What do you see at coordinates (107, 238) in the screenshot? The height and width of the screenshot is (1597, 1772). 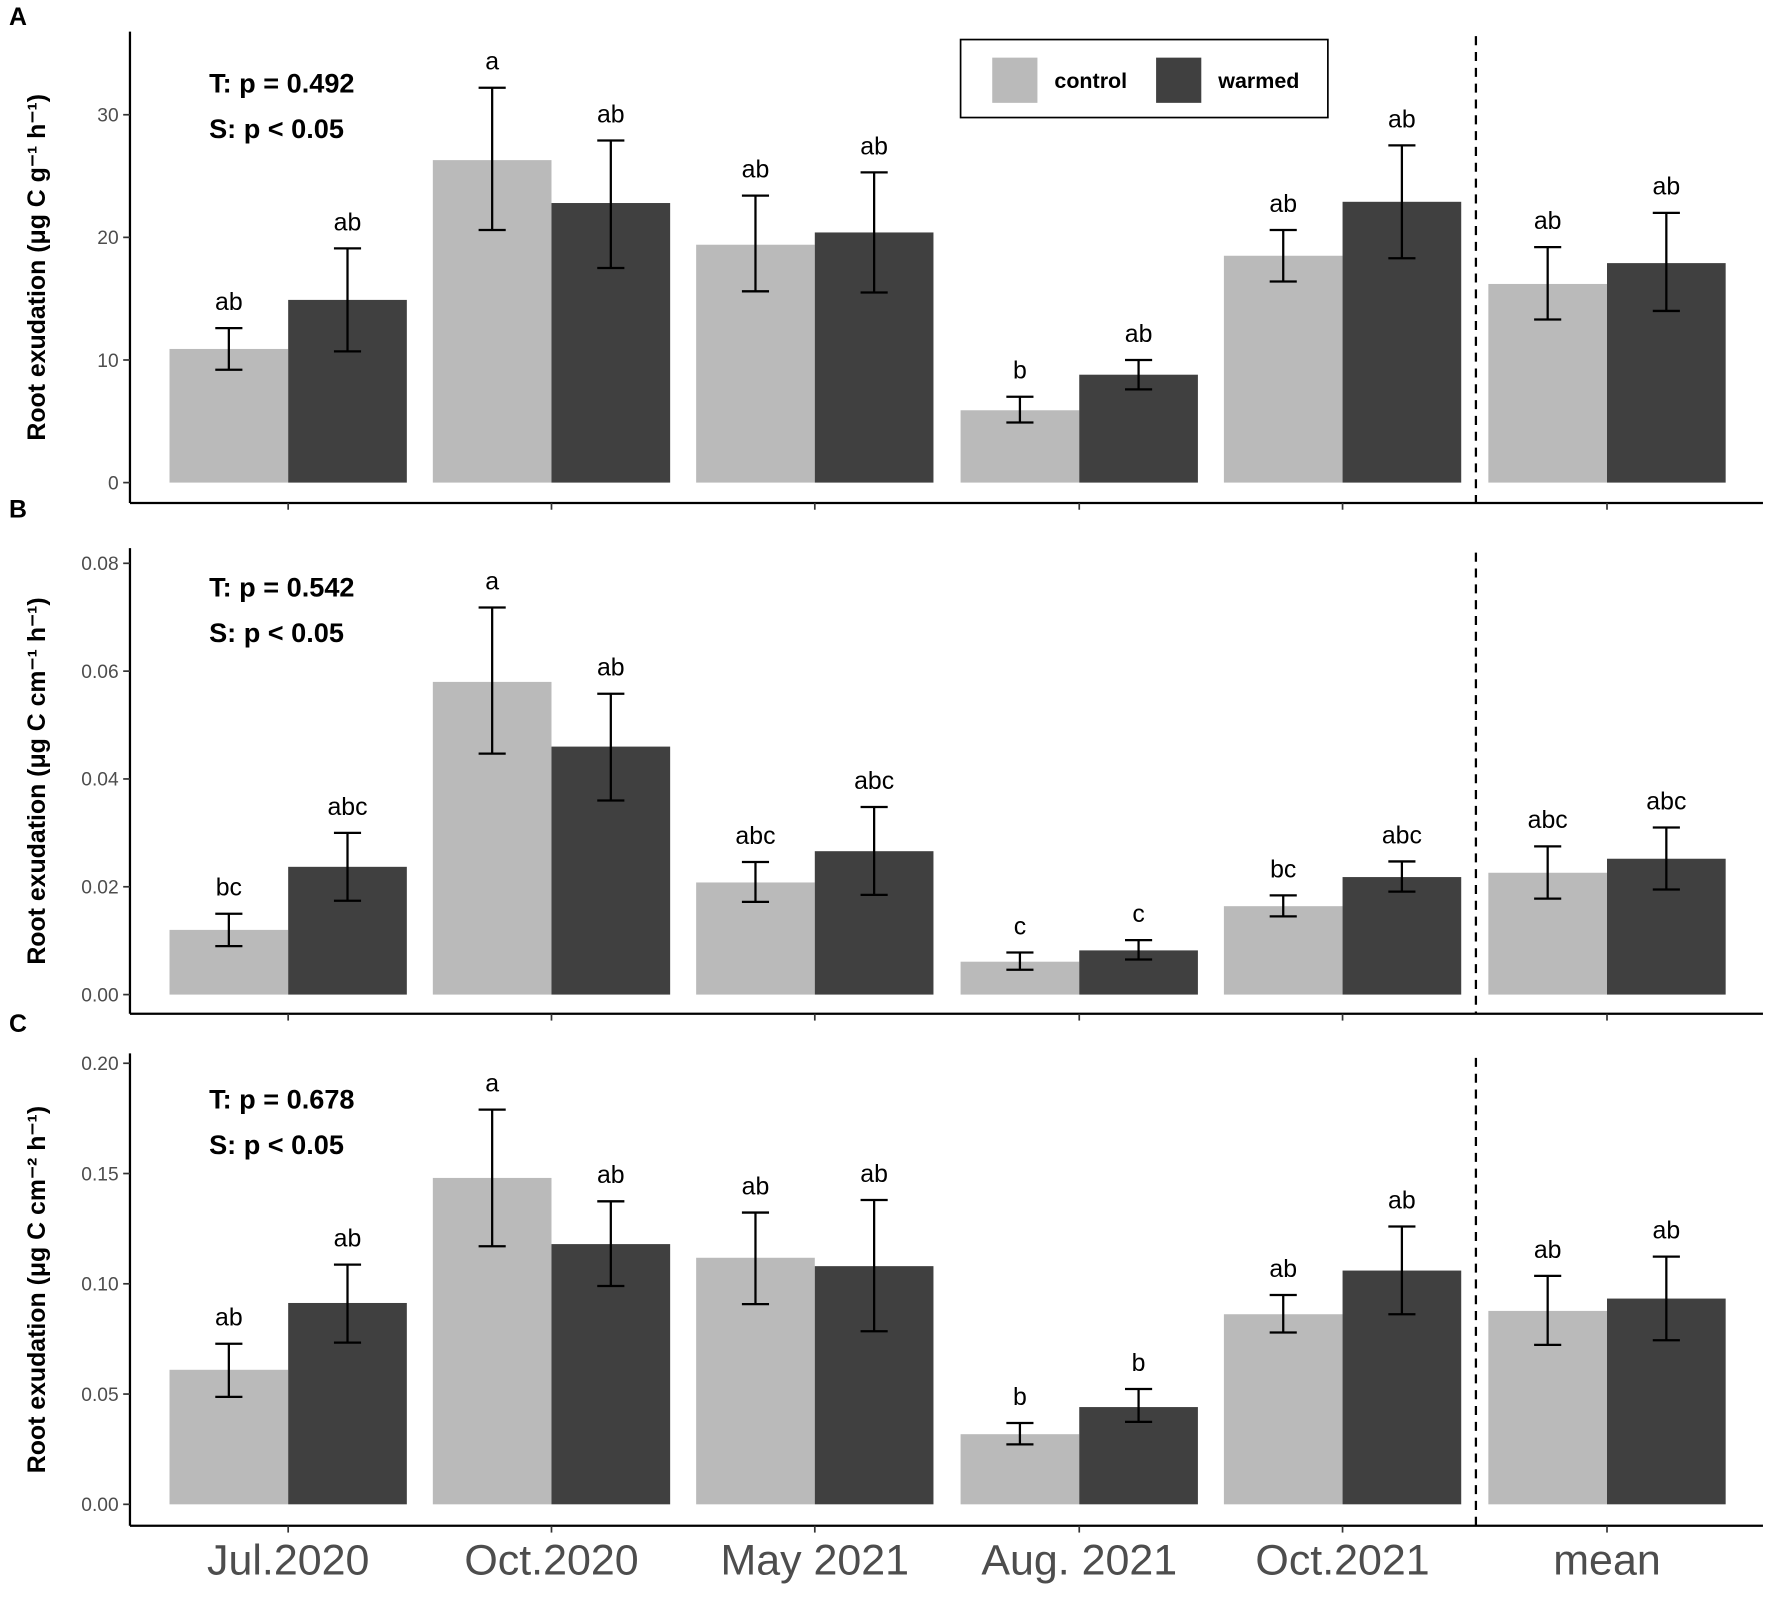 I see `y-tick-label: 20` at bounding box center [107, 238].